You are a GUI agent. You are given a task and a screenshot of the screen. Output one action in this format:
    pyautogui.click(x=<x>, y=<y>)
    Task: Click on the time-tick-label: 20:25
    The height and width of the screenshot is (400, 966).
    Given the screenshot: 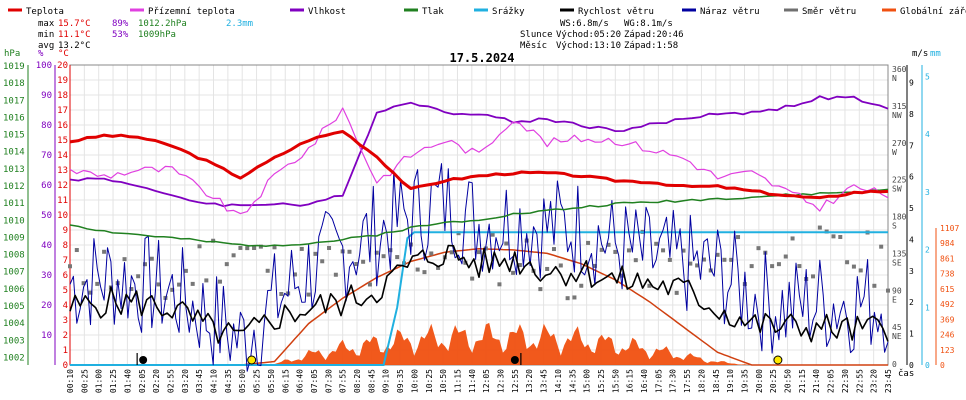 What is the action you would take?
    pyautogui.click(x=773, y=381)
    